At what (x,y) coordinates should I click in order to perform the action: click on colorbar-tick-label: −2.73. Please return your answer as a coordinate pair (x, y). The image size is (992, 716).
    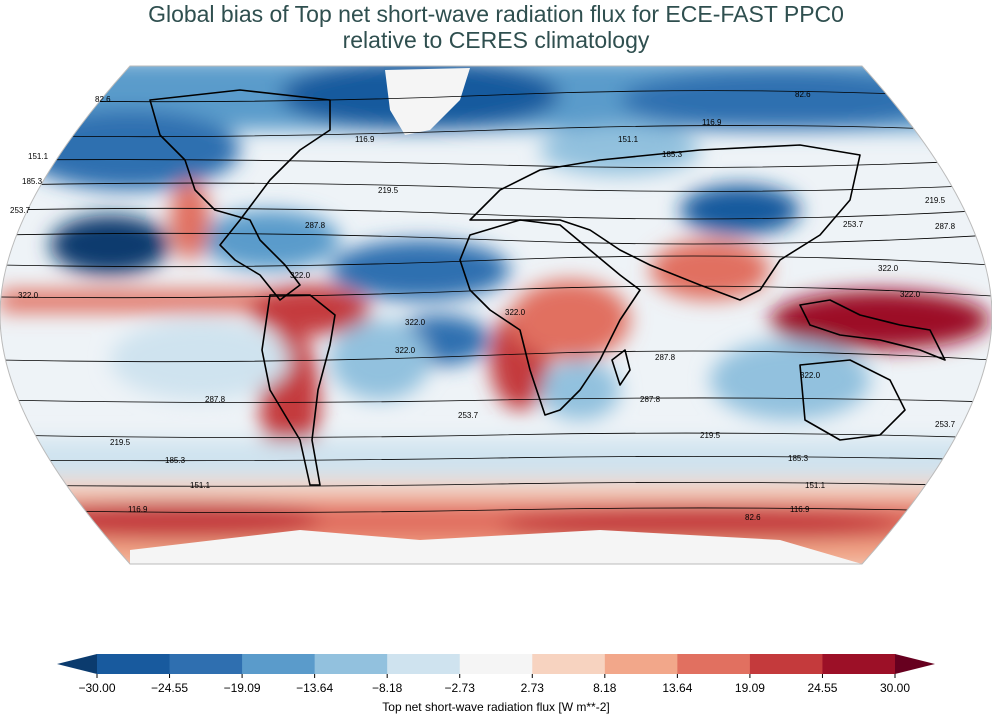
    Looking at the image, I should click on (460, 688).